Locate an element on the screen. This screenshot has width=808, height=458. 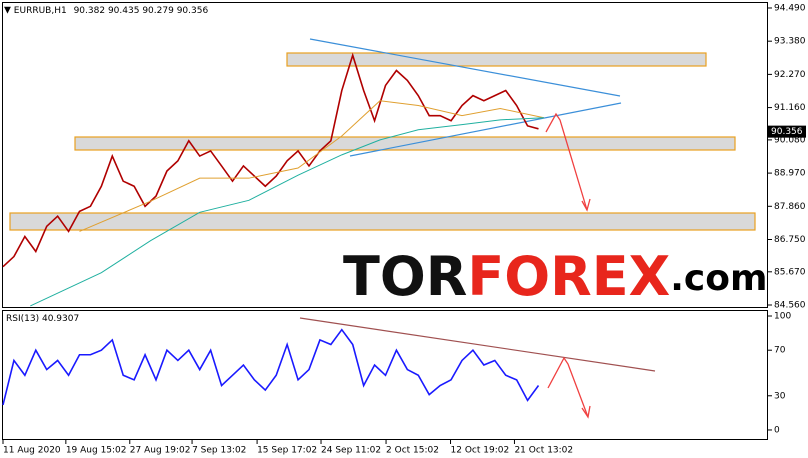
x-tick-label: 7 Sep 13:02 is located at coordinates (219, 451).